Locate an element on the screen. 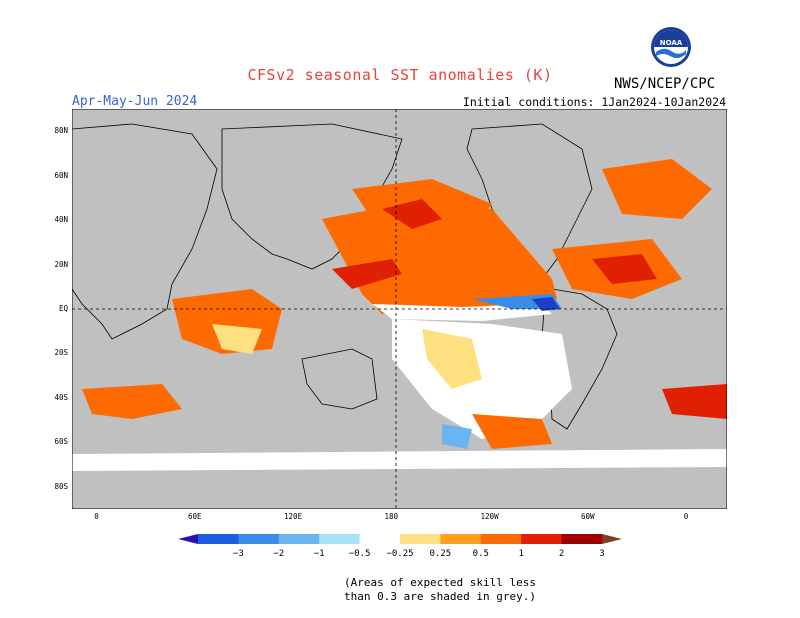  field-red-south-atlantic is located at coordinates (694, 401).